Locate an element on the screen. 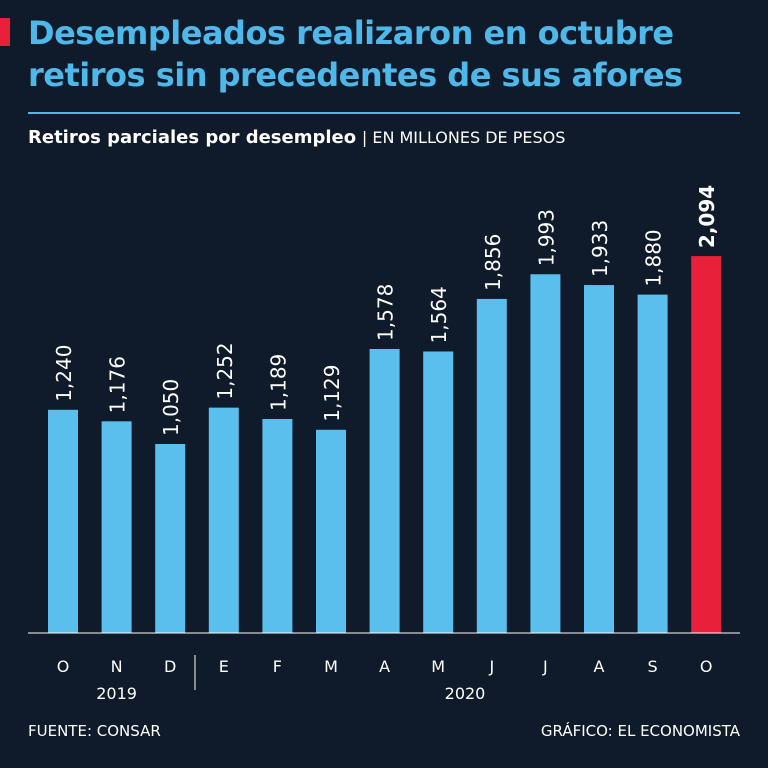 This screenshot has width=768, height=768. value-label-3: 1,252 is located at coordinates (225, 370).